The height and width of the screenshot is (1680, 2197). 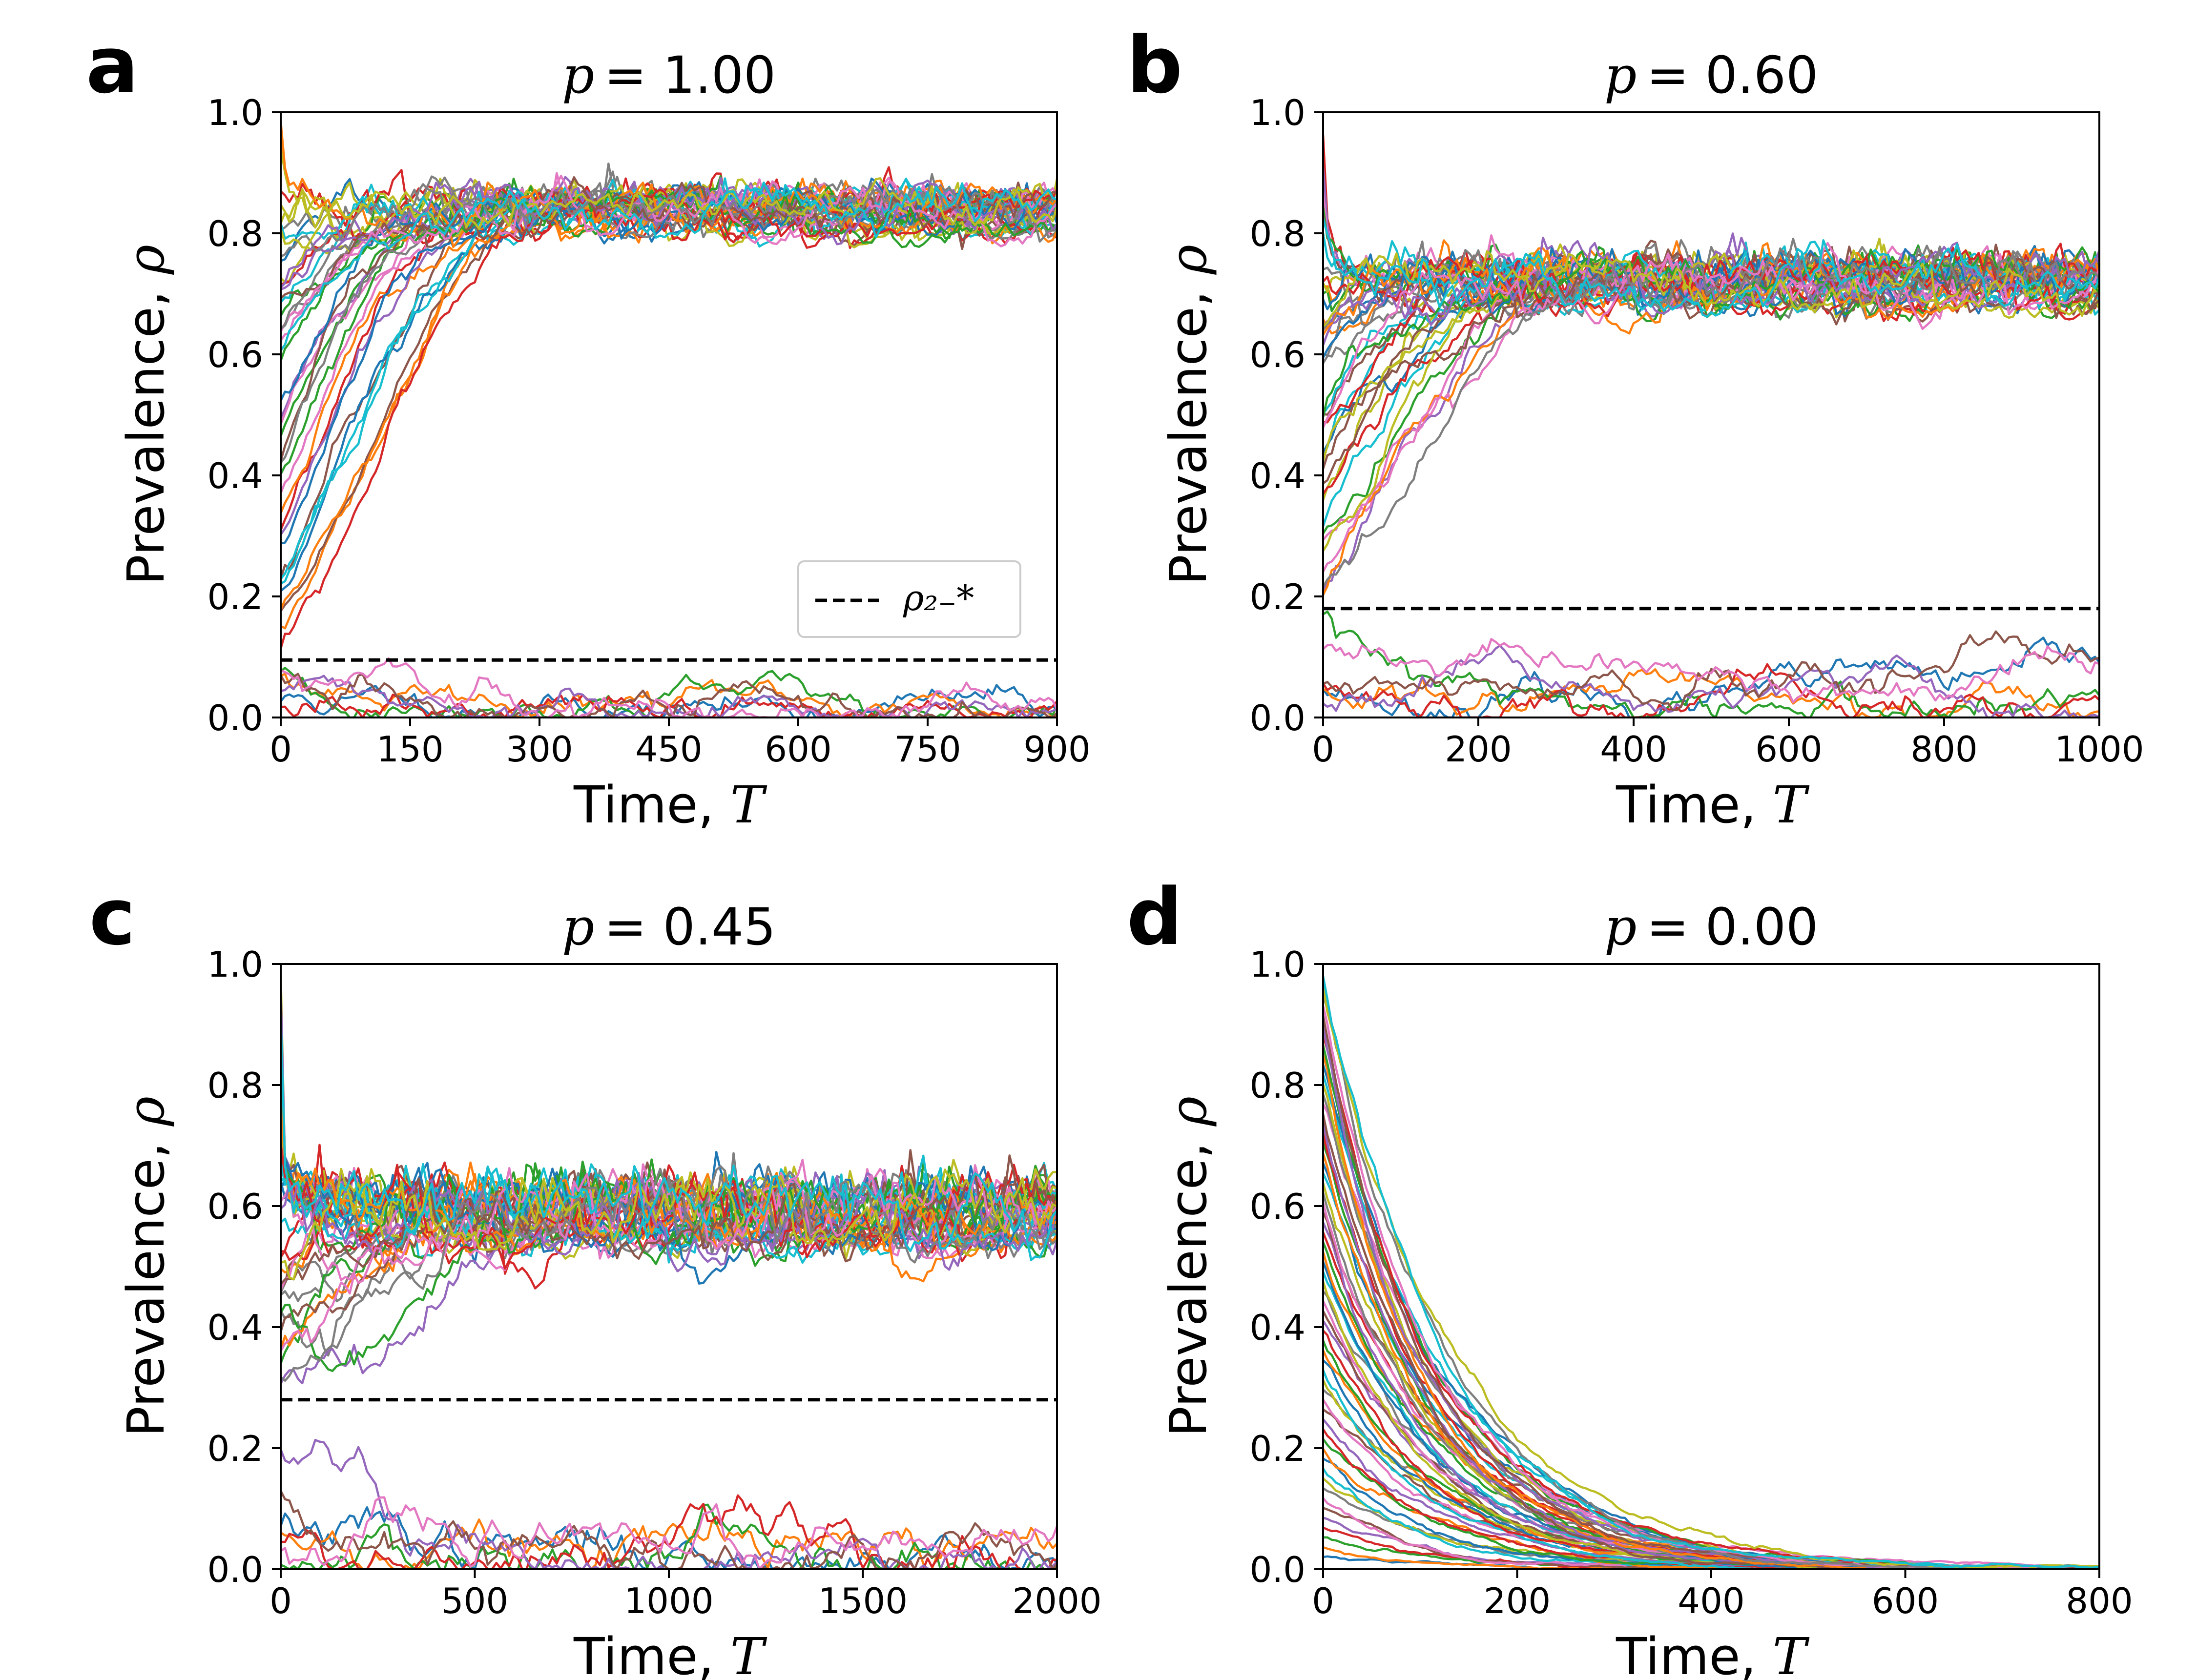 What do you see at coordinates (668, 749) in the screenshot?
I see `x-tick-label: 450` at bounding box center [668, 749].